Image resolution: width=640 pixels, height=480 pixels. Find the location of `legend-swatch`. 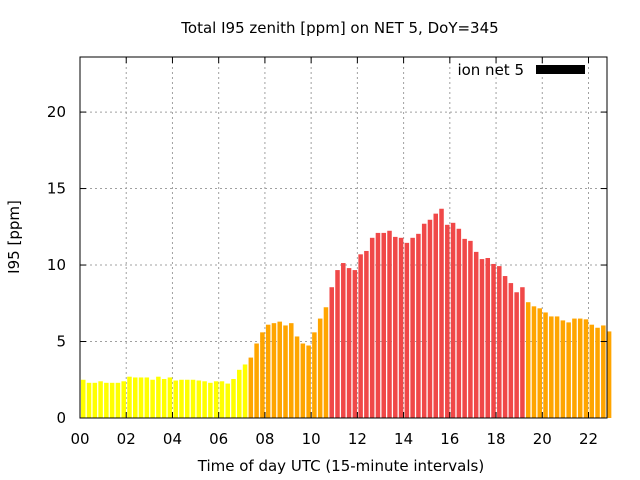

legend-swatch is located at coordinates (560, 69).